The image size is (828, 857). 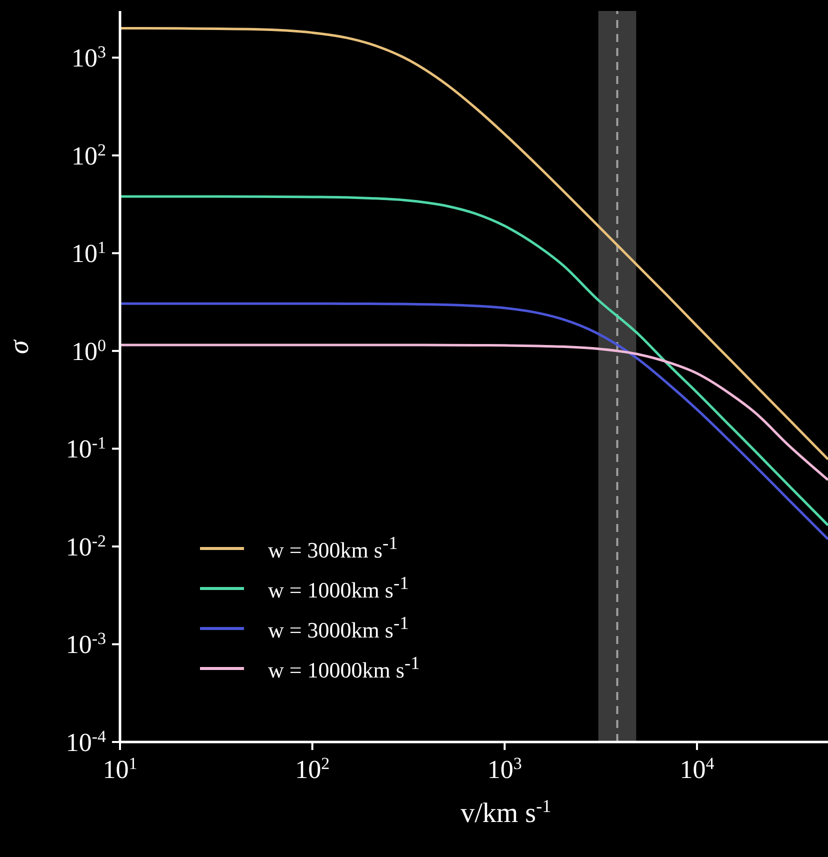 I want to click on legend-label: w = 10000km s$^{-1}$, so click(x=344, y=668).